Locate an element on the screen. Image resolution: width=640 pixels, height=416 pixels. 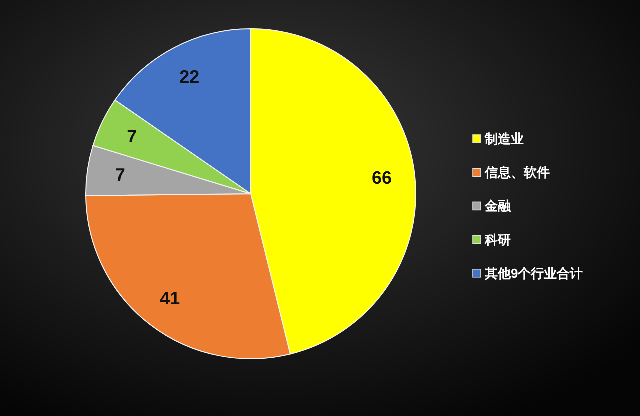
data-label: 22 is located at coordinates (190, 77).